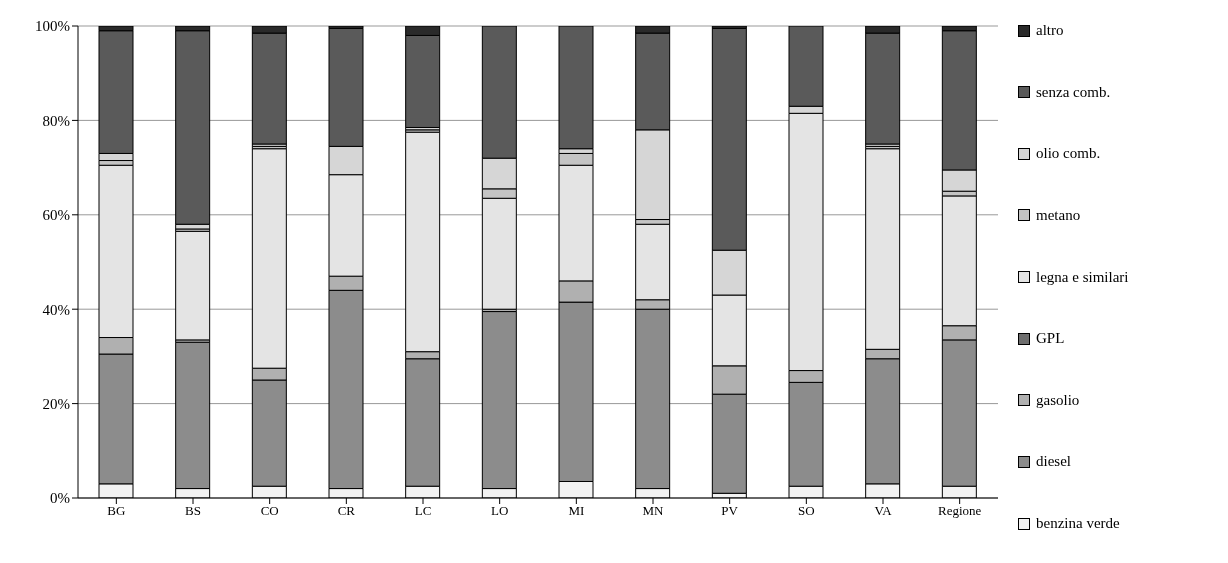 The height and width of the screenshot is (563, 1228). Describe the element at coordinates (1058, 400) in the screenshot. I see `legend-label: gasolio` at that location.